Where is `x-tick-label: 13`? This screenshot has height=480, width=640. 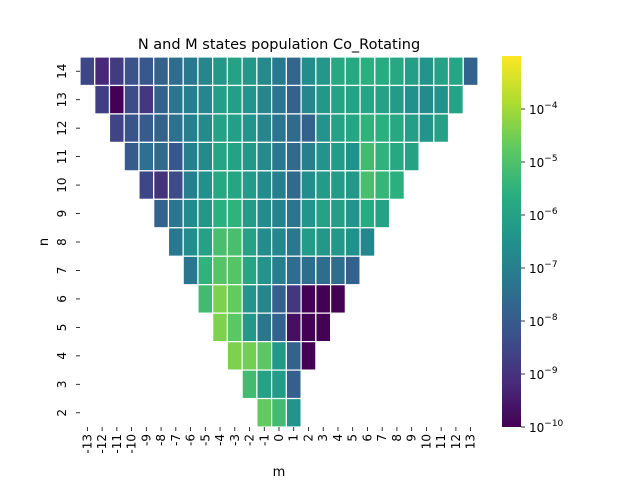 x-tick-label: 13 is located at coordinates (471, 441).